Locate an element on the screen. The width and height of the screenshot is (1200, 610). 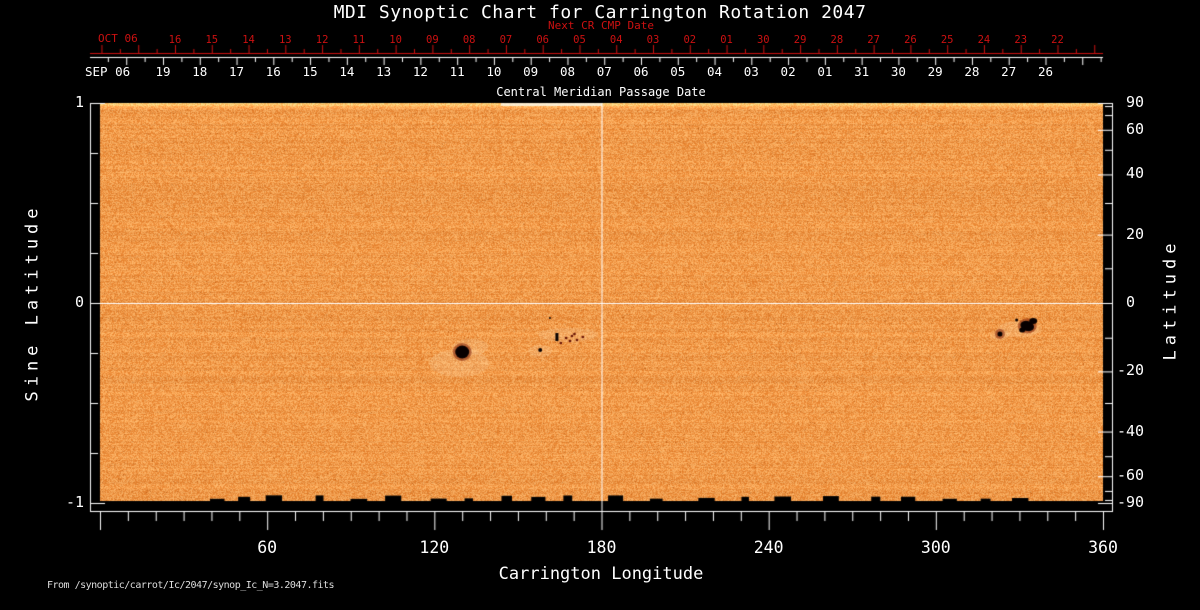
cmp-date-axis-title: Central Meridian Passage Date is located at coordinates (601, 92).